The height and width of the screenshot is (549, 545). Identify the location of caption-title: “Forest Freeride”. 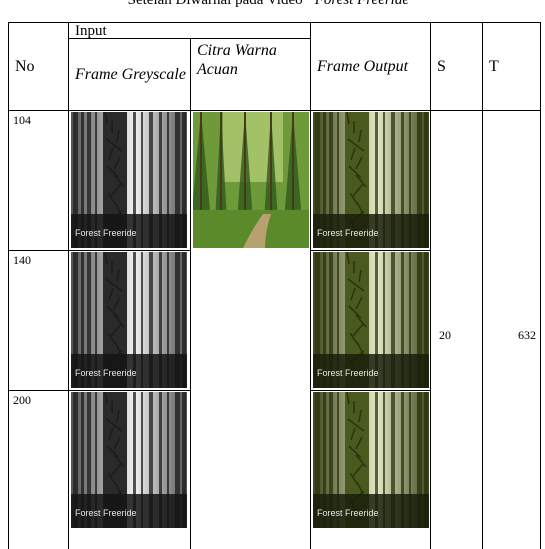
(362, 4).